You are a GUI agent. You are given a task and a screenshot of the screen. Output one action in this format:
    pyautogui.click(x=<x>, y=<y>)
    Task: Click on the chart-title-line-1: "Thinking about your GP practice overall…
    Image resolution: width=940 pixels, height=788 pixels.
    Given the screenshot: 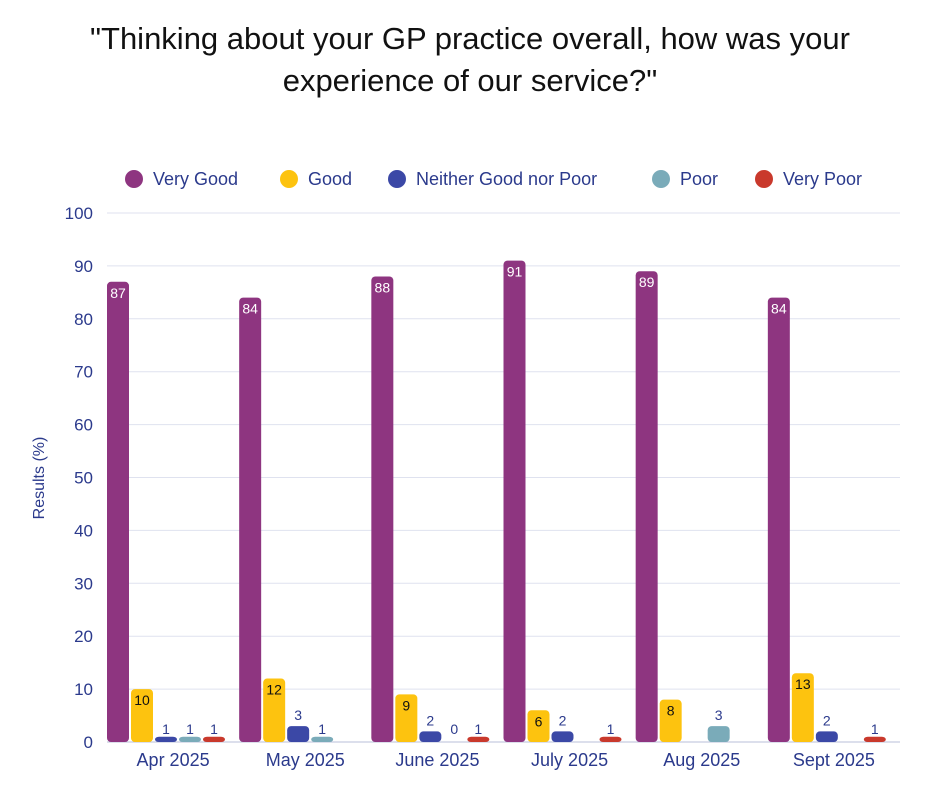 What is the action you would take?
    pyautogui.click(x=470, y=38)
    